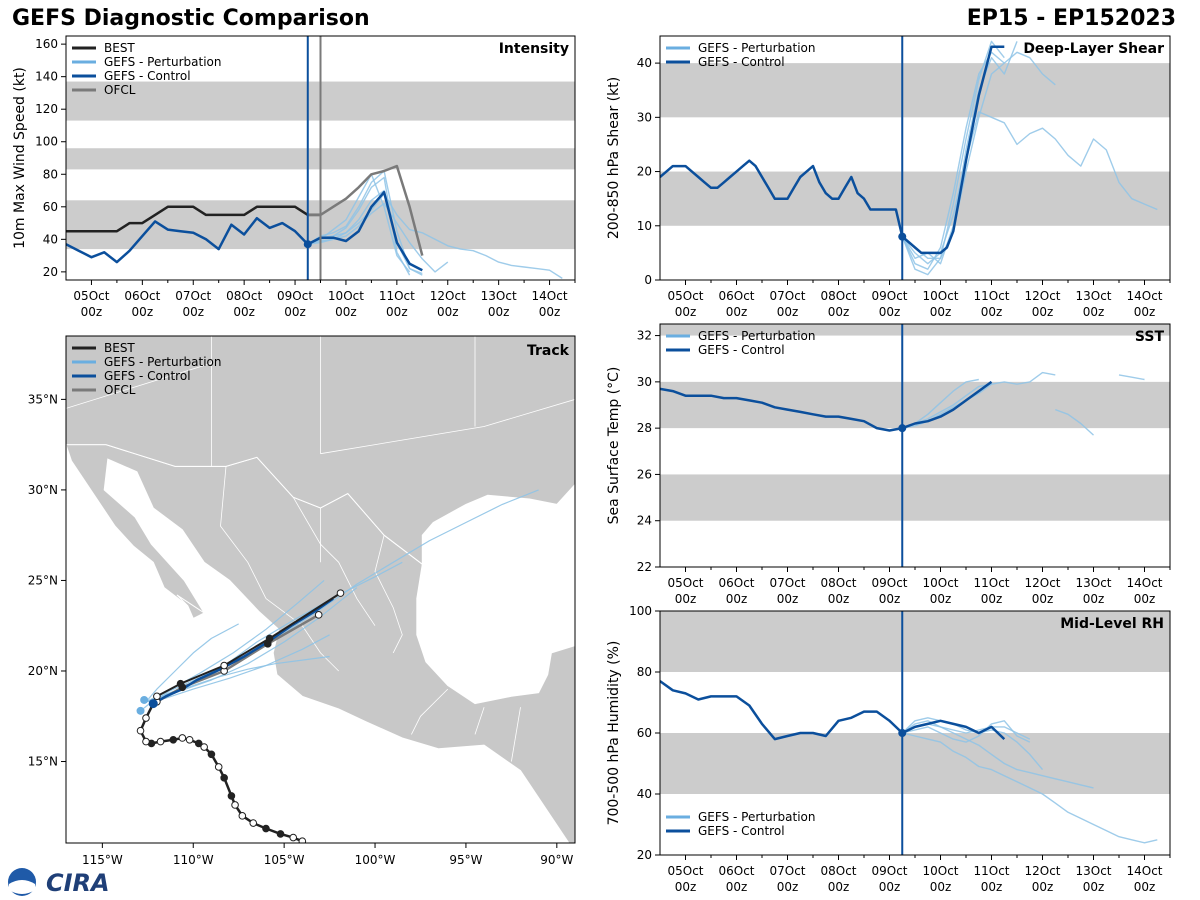 The width and height of the screenshot is (1200, 900). Describe the element at coordinates (119, 348) in the screenshot. I see `legend-label-best: BEST` at that location.